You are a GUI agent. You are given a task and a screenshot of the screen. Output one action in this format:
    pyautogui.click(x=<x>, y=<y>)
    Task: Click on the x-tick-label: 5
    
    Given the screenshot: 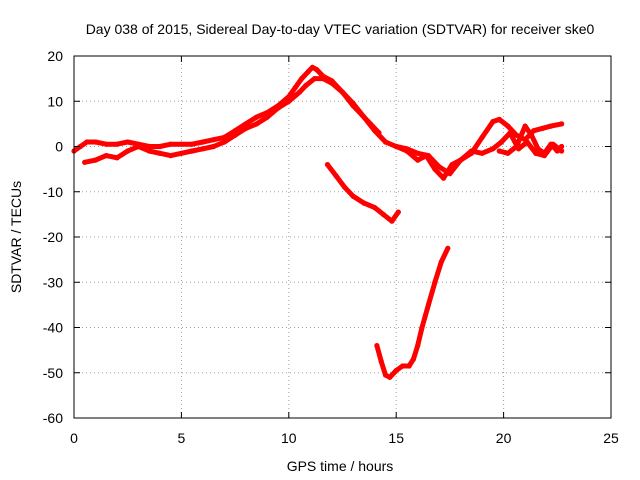 What is the action you would take?
    pyautogui.click(x=182, y=438)
    